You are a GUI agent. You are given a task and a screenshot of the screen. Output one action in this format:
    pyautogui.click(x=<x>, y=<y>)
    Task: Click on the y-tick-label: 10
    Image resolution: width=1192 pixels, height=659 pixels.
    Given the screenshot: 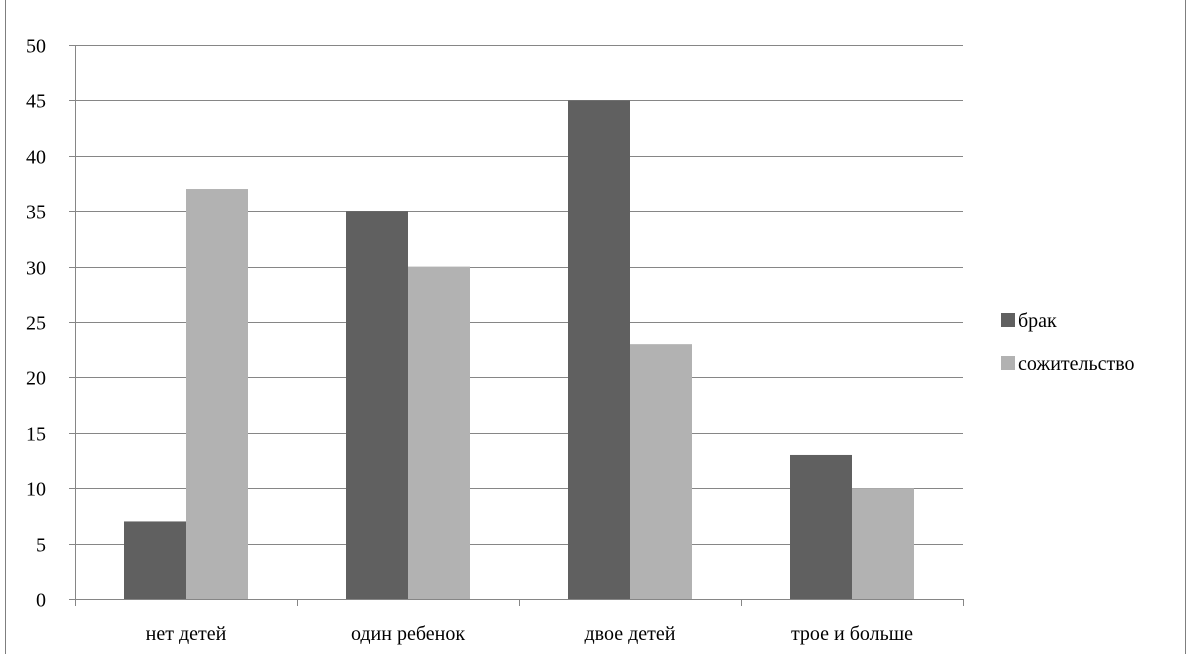 What is the action you would take?
    pyautogui.click(x=36, y=490)
    